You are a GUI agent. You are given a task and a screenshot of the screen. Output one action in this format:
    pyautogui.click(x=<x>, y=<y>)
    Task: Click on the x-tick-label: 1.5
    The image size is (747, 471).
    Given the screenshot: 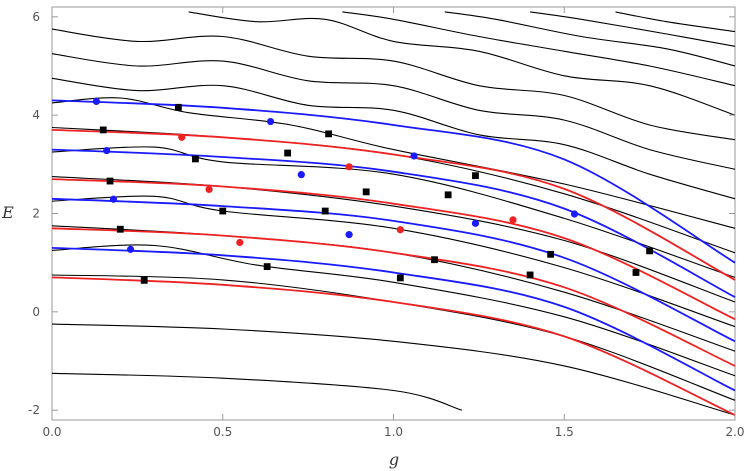 What is the action you would take?
    pyautogui.click(x=564, y=432)
    